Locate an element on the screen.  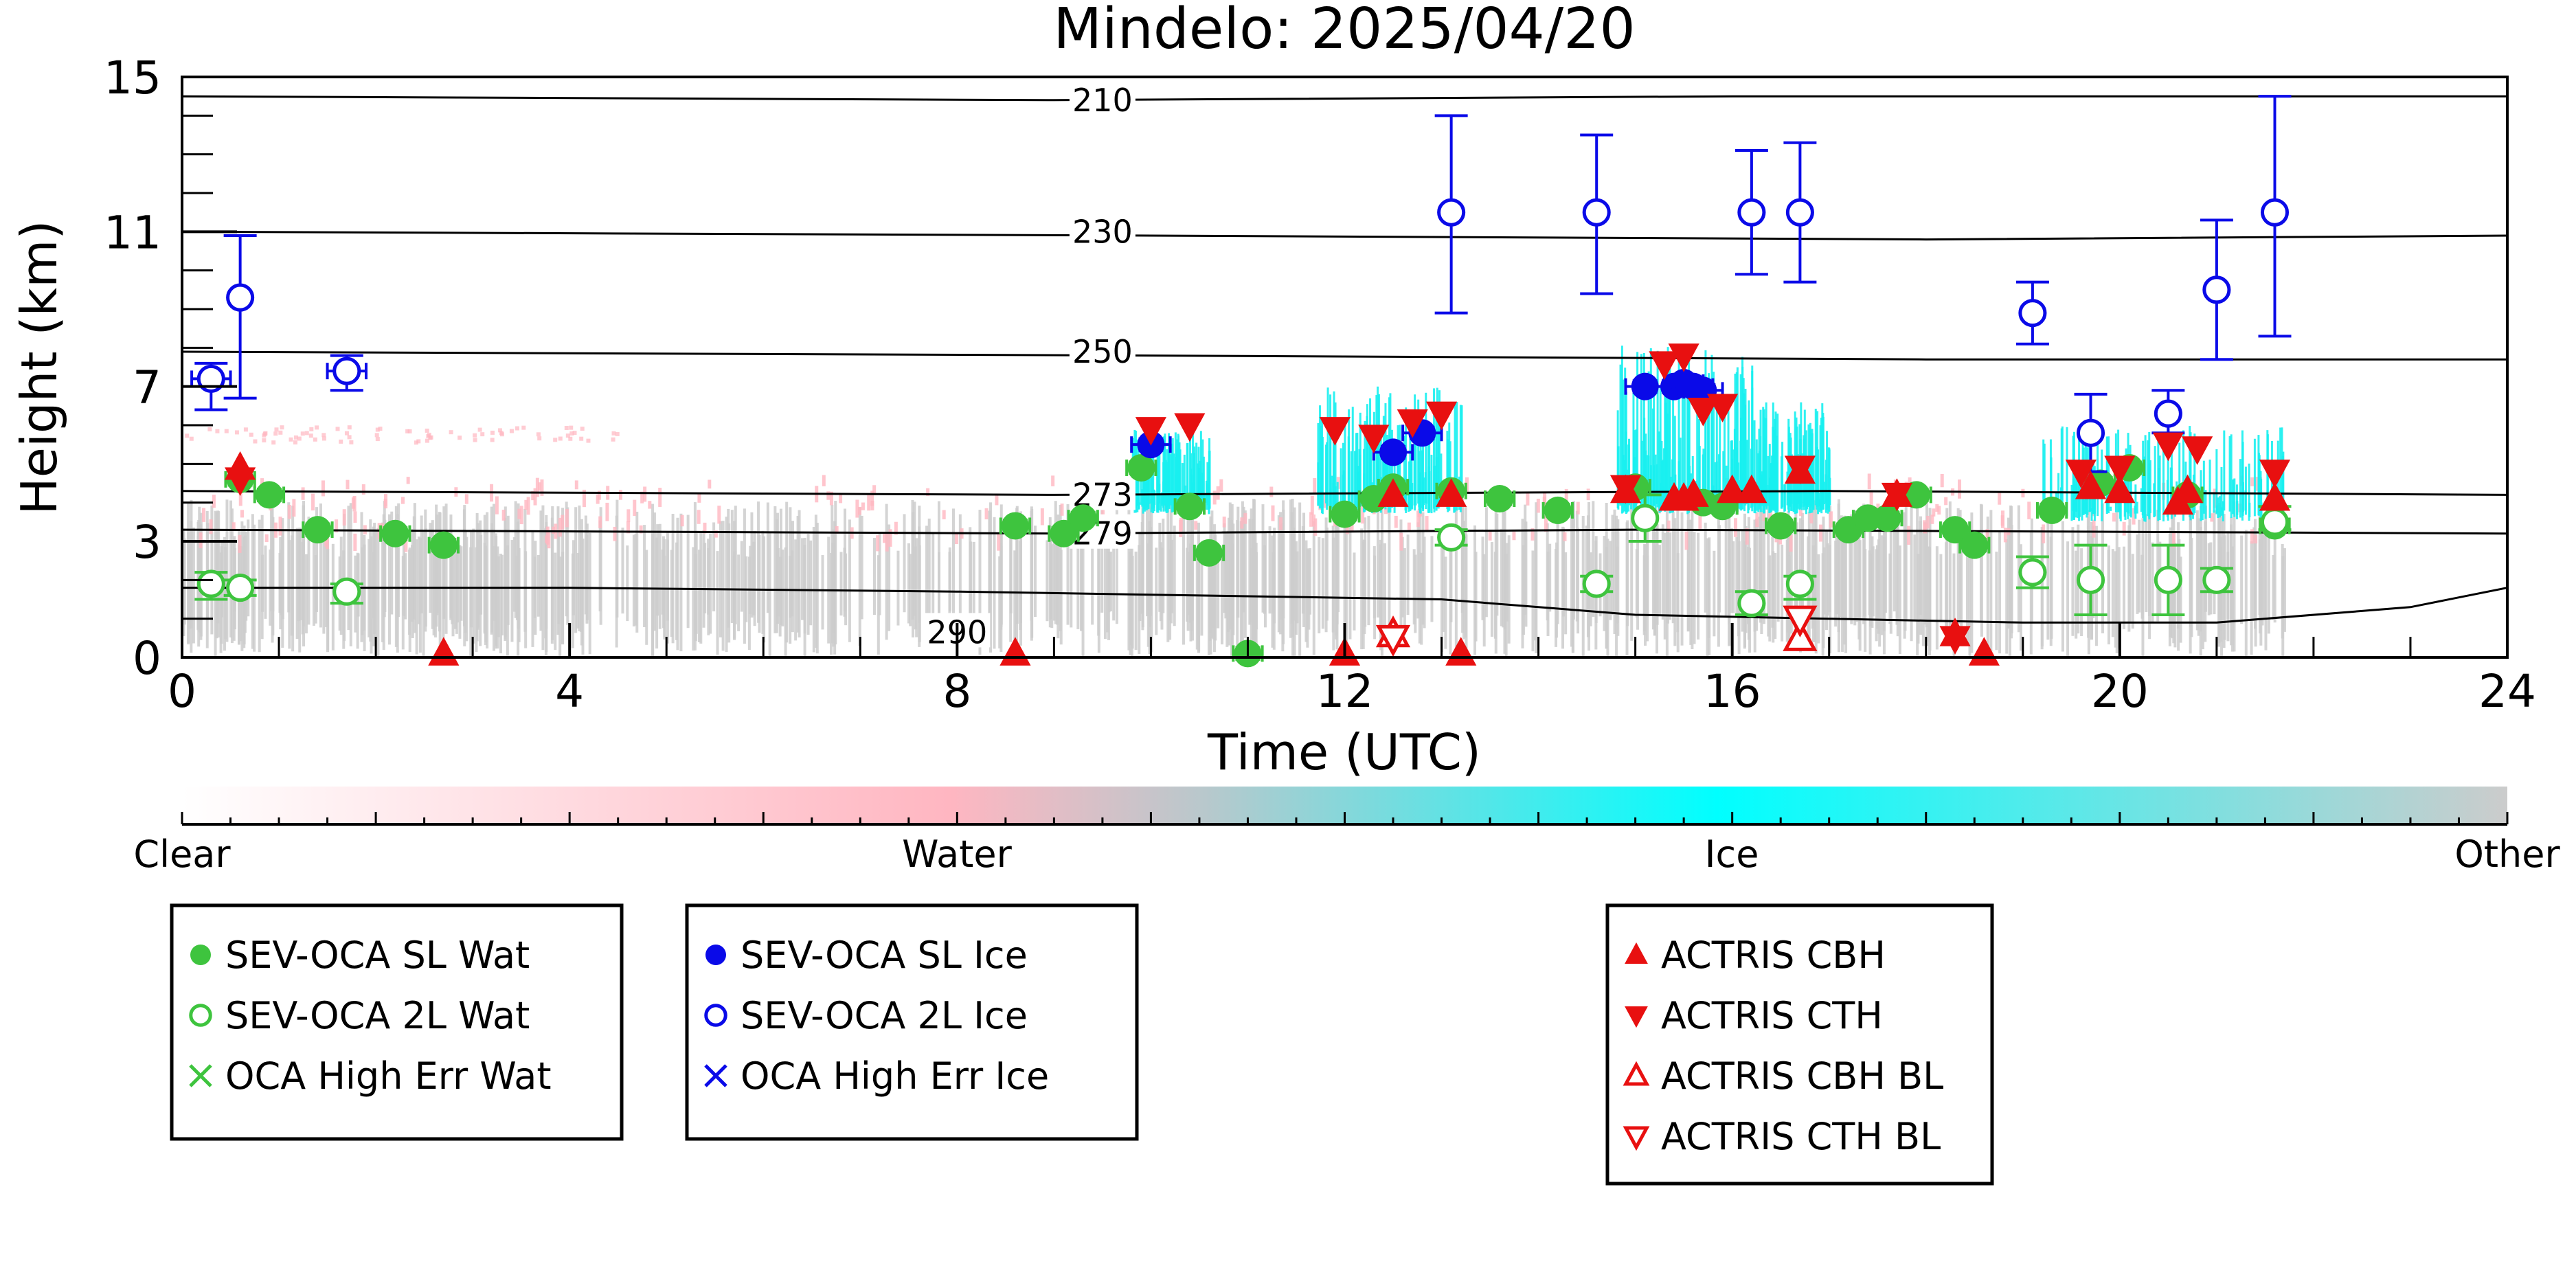
y-tick-label: 11 is located at coordinates (132, 232).